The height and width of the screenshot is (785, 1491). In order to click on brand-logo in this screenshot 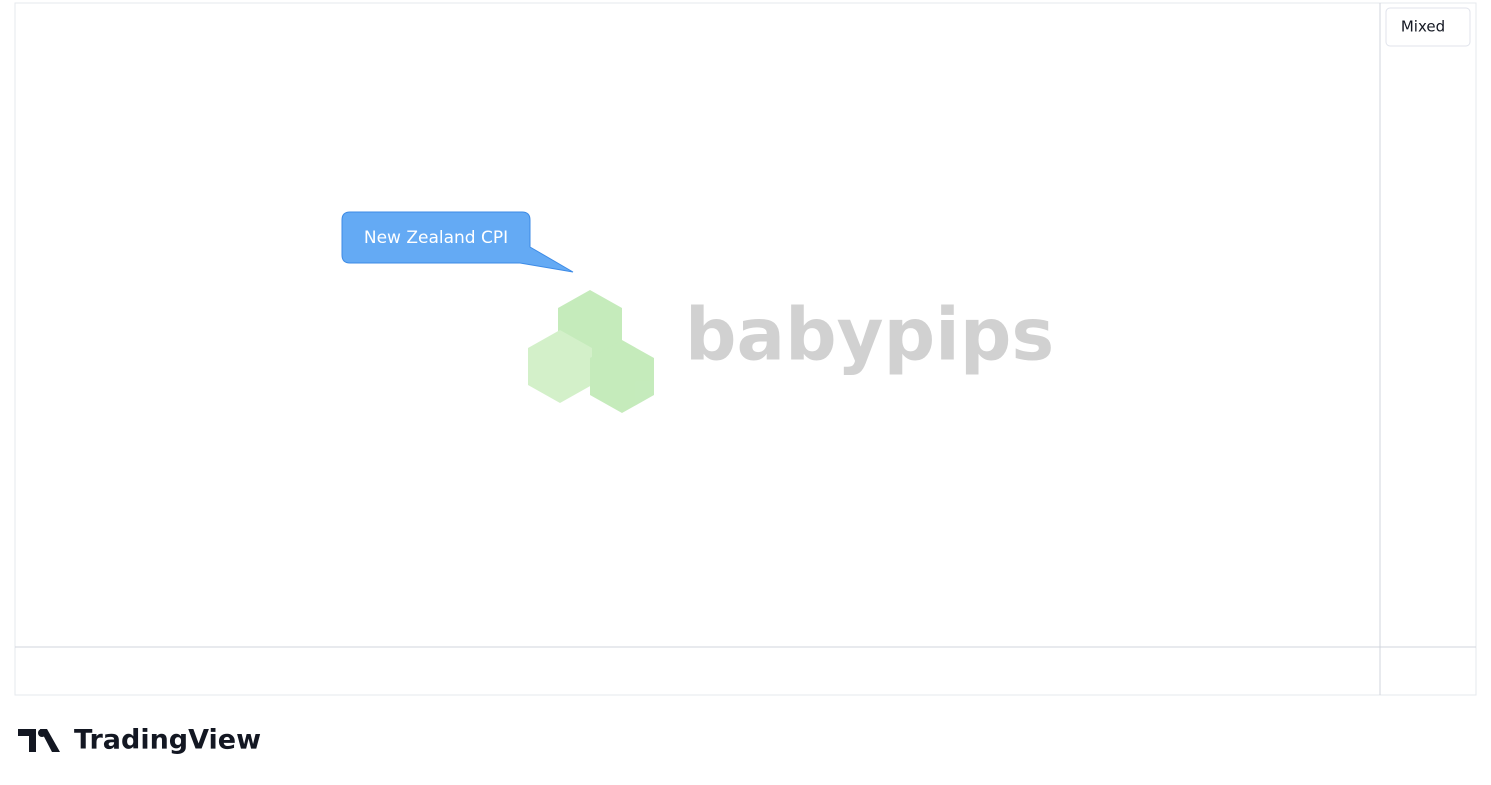, I will do `click(39, 740)`.